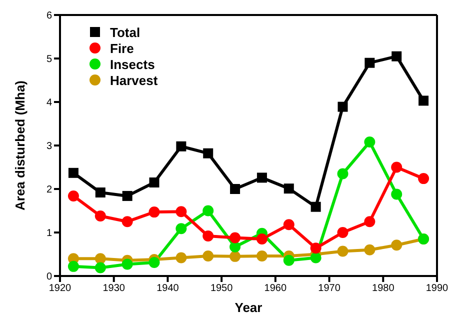 The image size is (450, 324). I want to click on legend-label: Insects, so click(132, 64).